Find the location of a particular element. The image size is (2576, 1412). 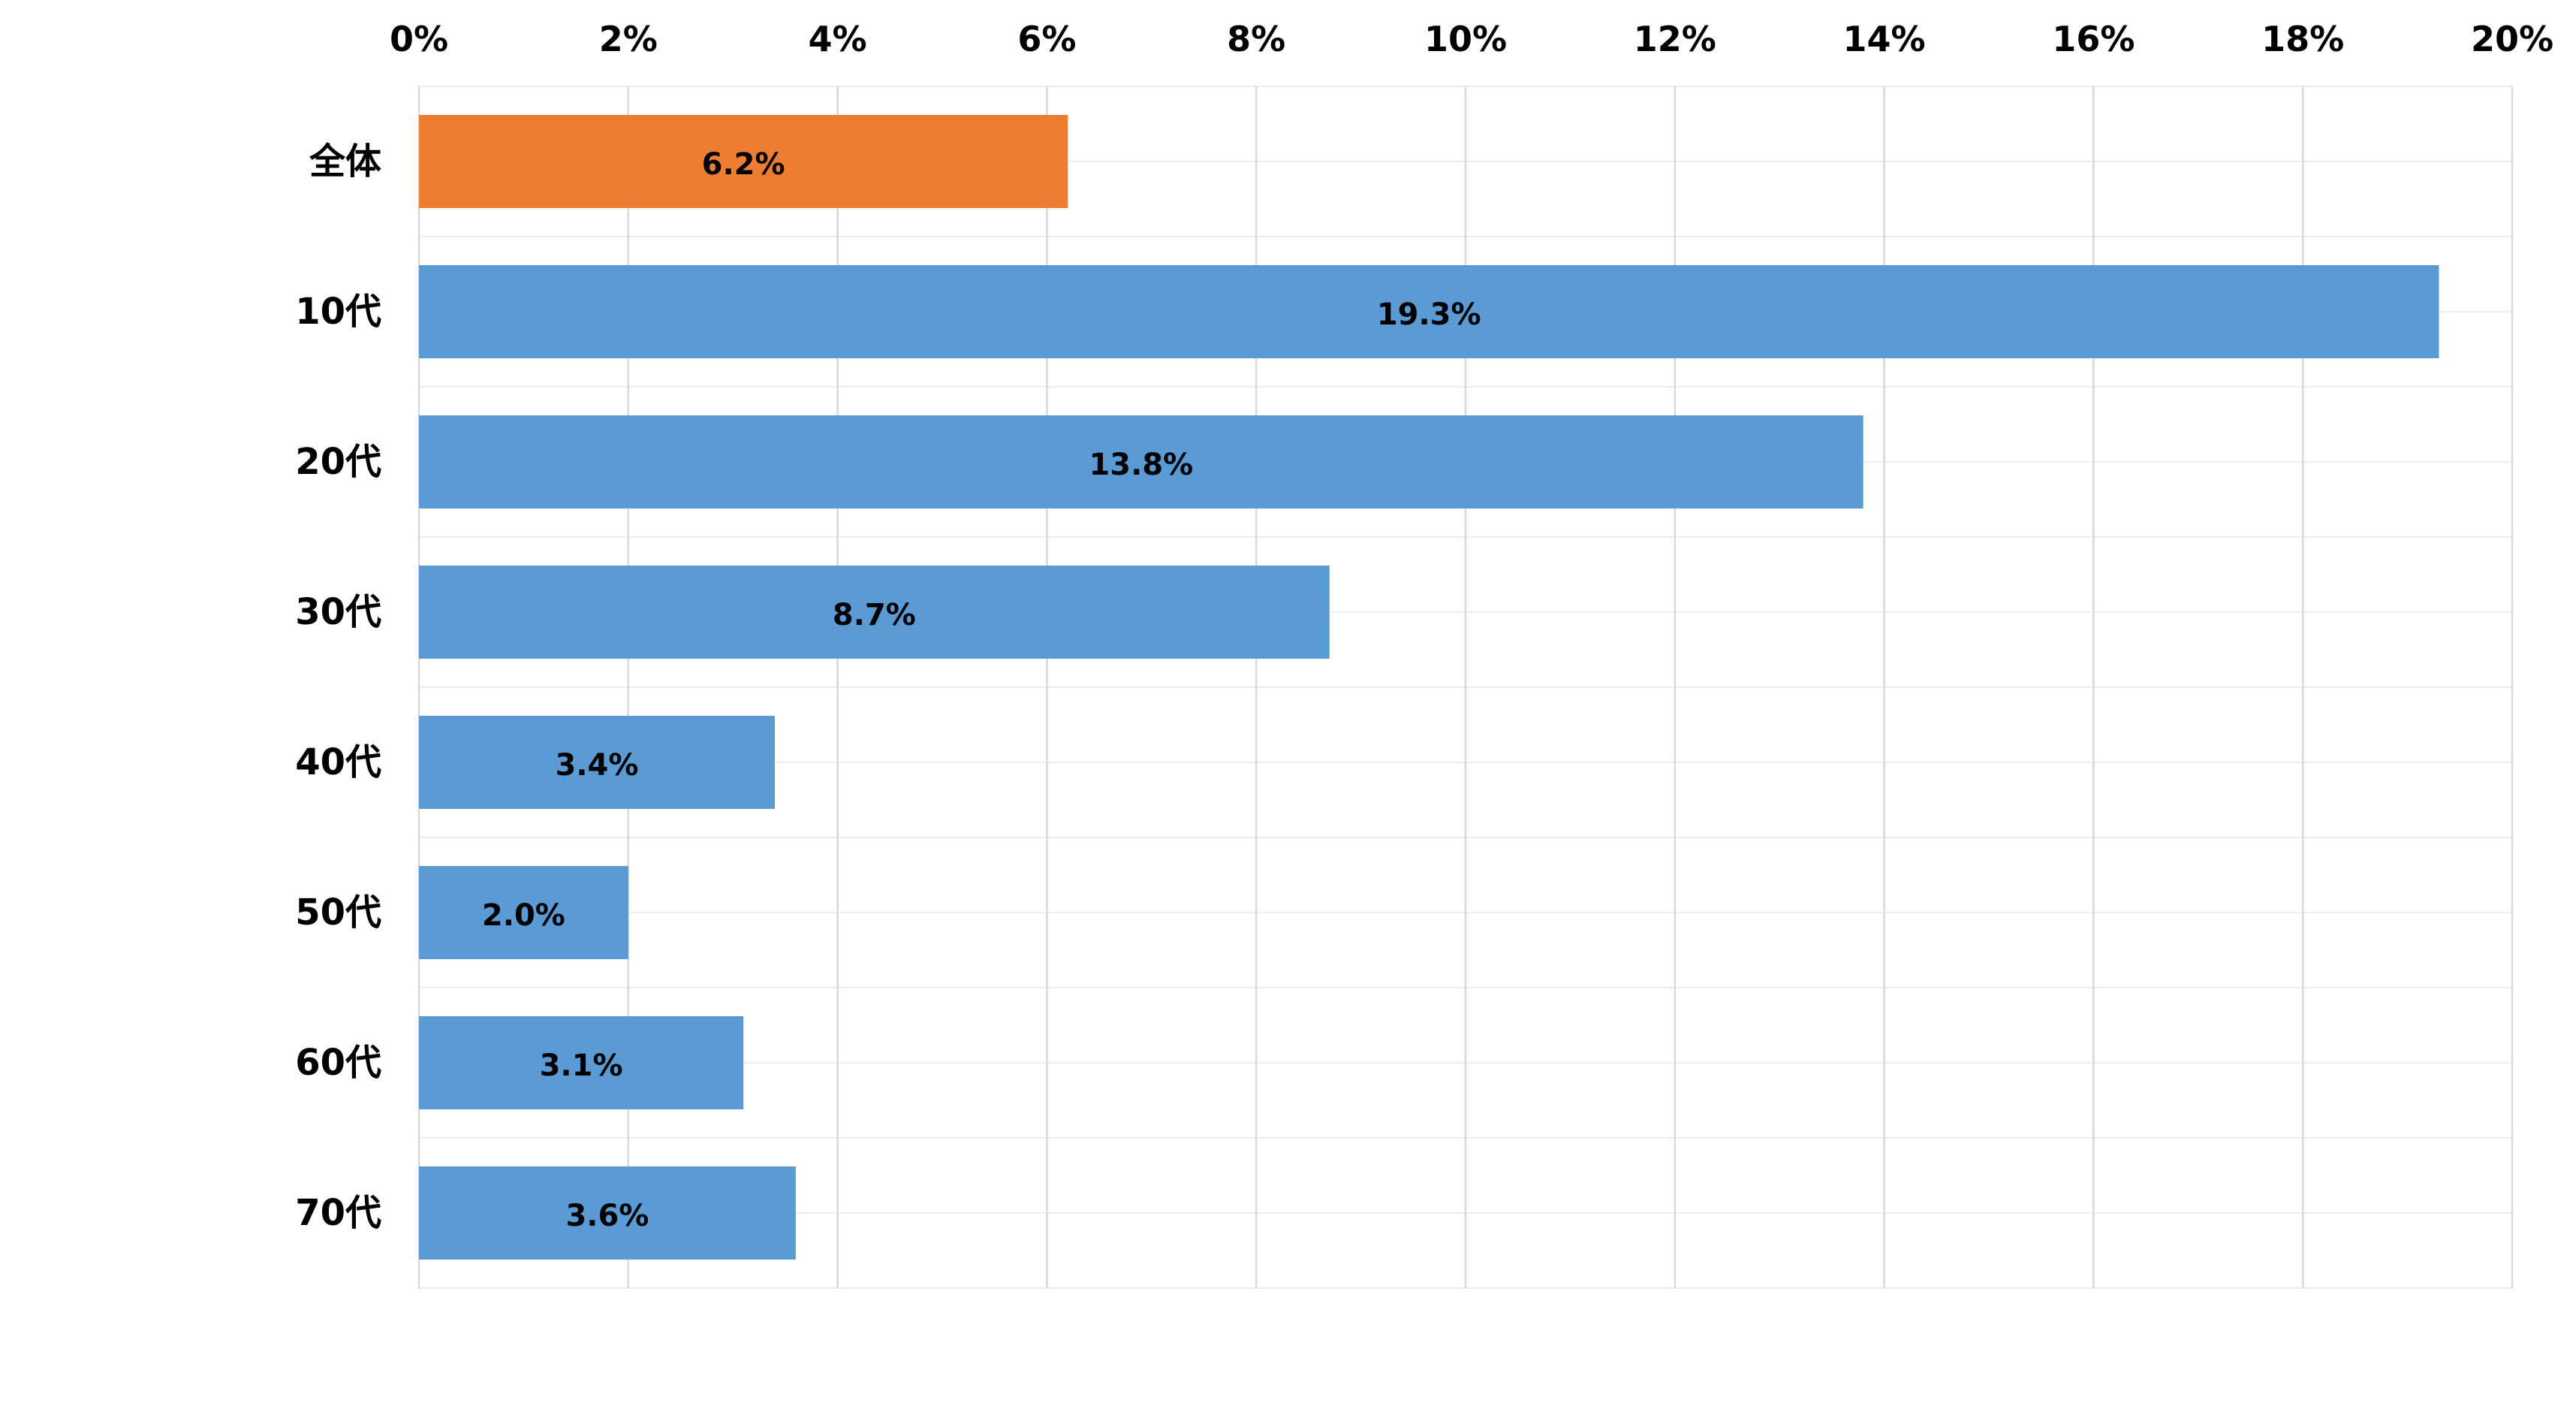

x-axis-ticks: 0% 2% 4% 6% 8% 10% 12% 14% 16% 18% 20% is located at coordinates (1471, 39).